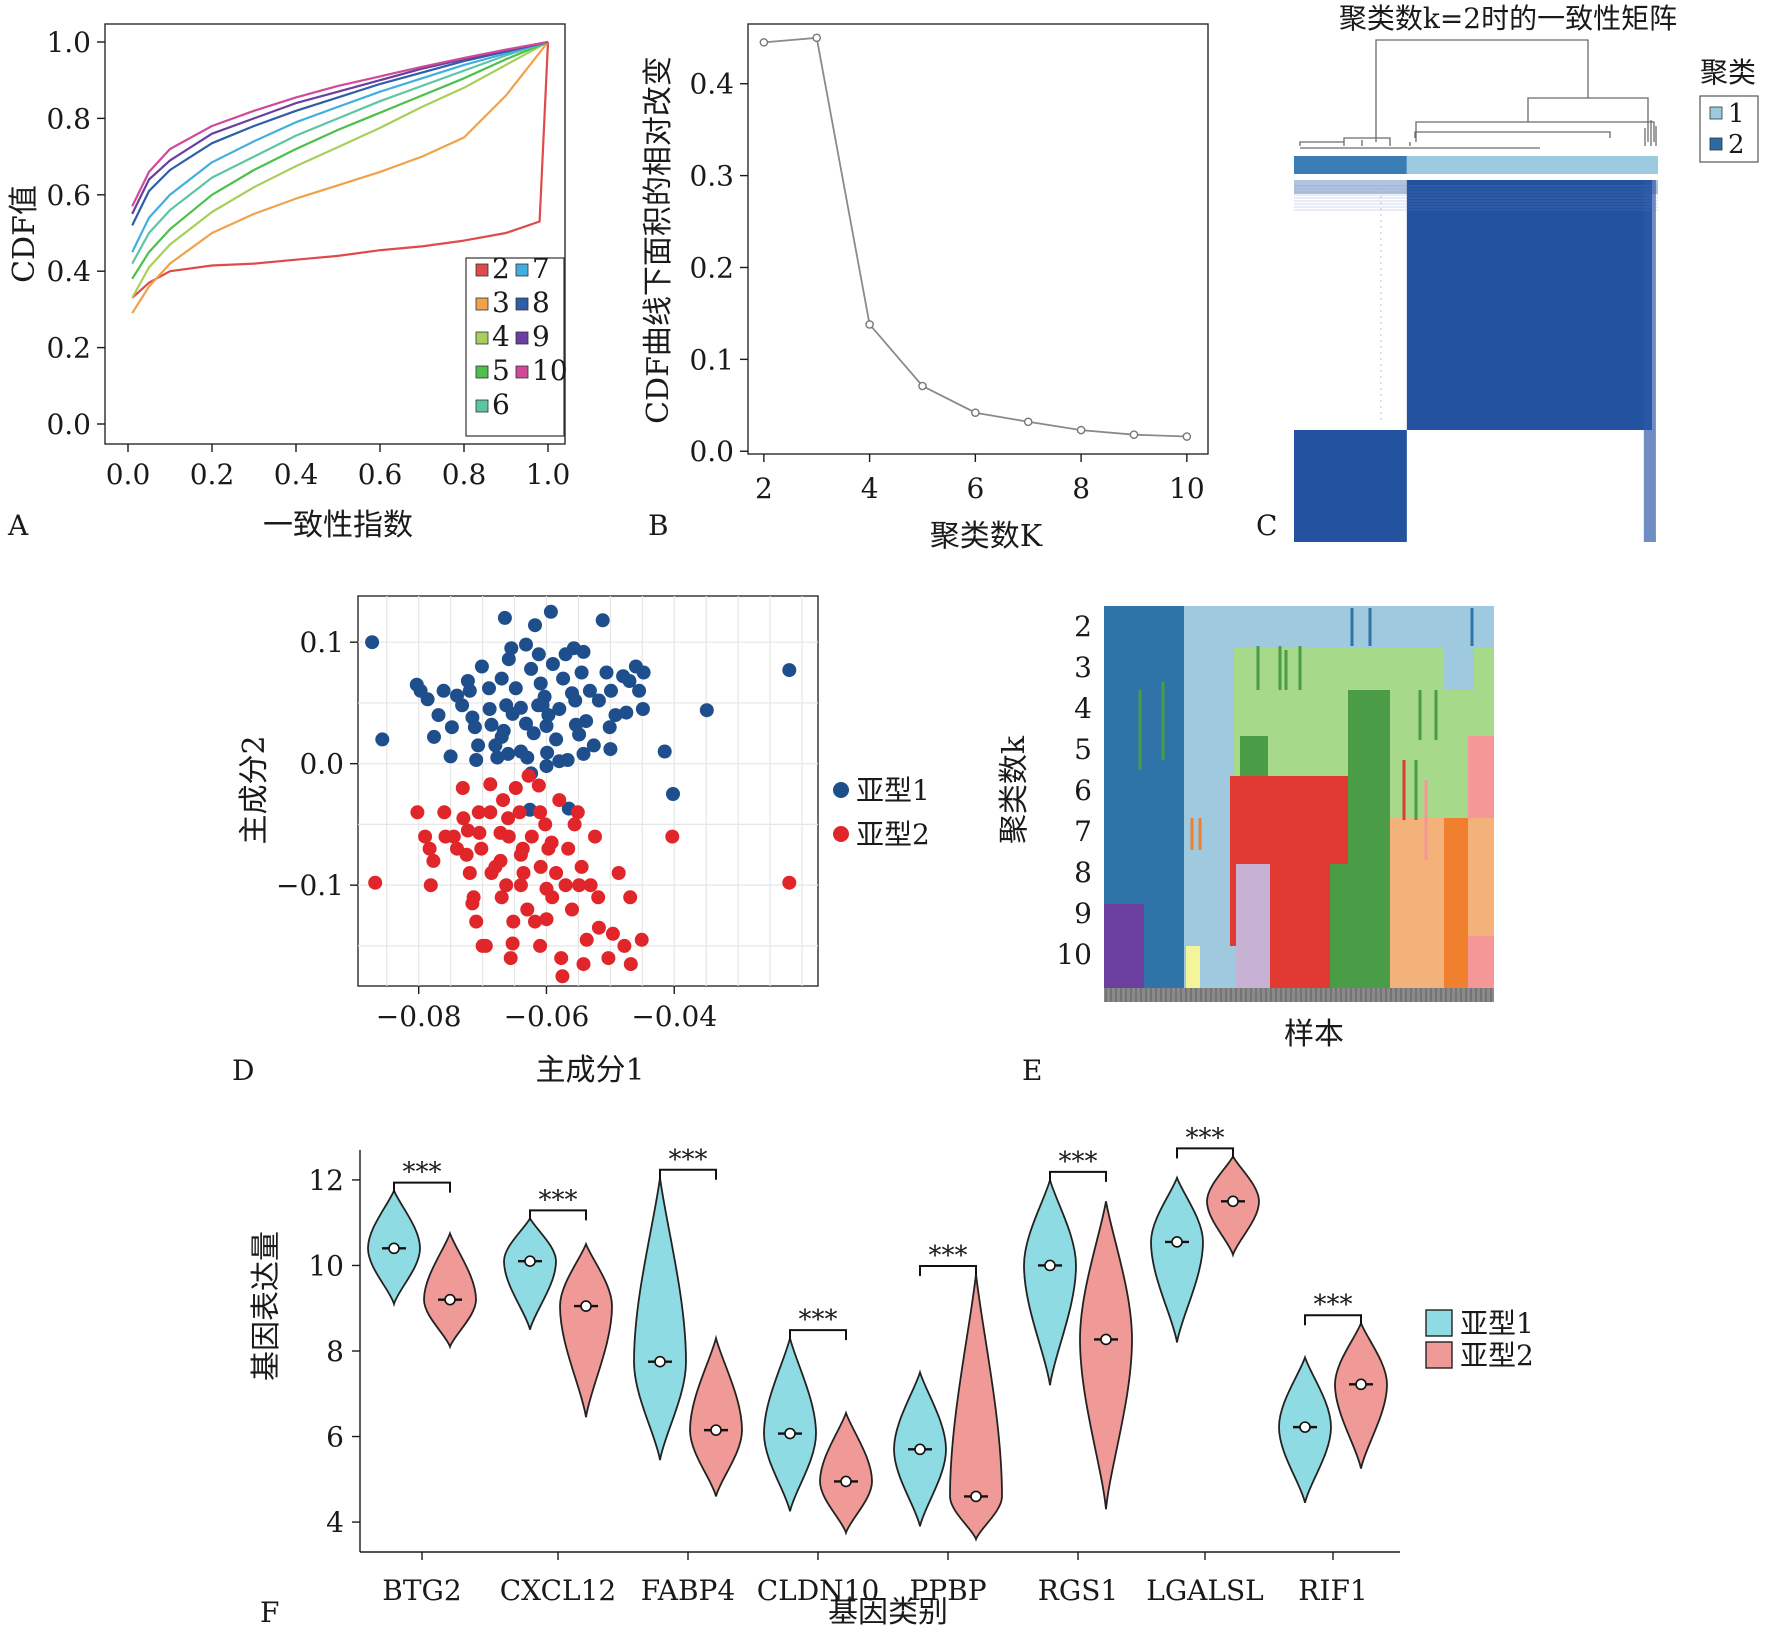 The height and width of the screenshot is (1628, 1767). I want to click on panel-e-row-label: 2, so click(1083, 626).